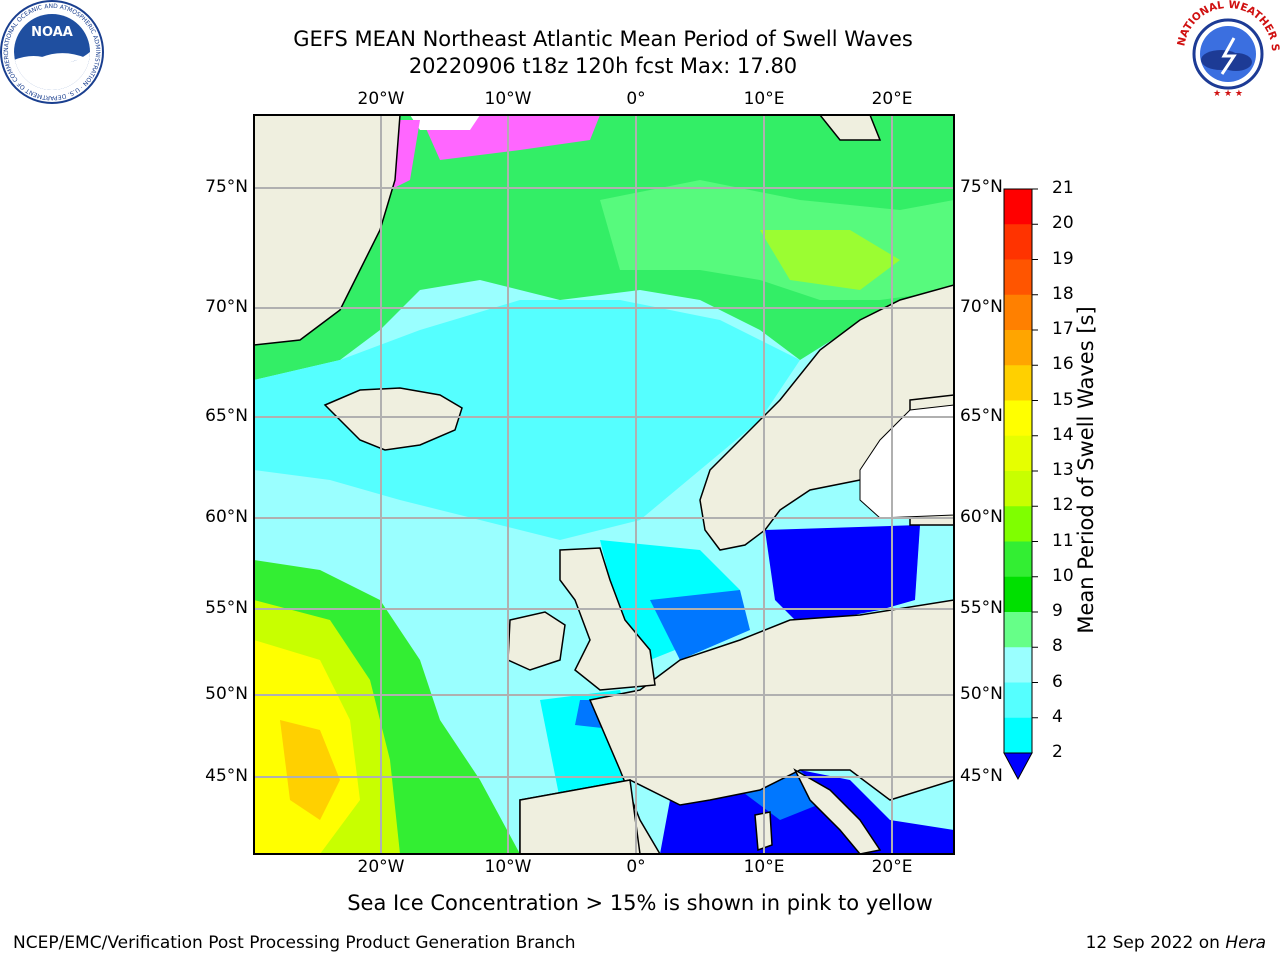  What do you see at coordinates (381, 867) in the screenshot?
I see `lon-label-bottom: 20°W` at bounding box center [381, 867].